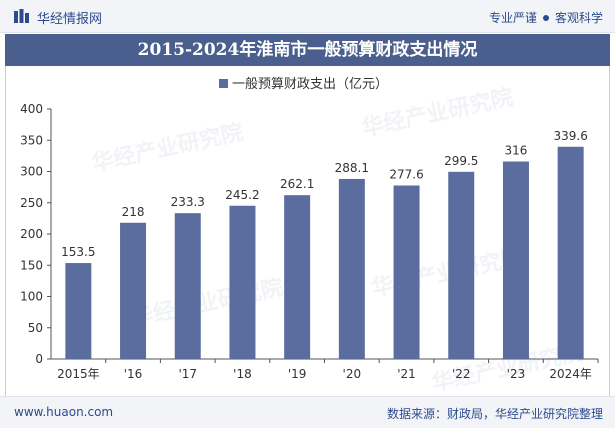  I want to click on y-tick-label: 400, so click(31, 109).